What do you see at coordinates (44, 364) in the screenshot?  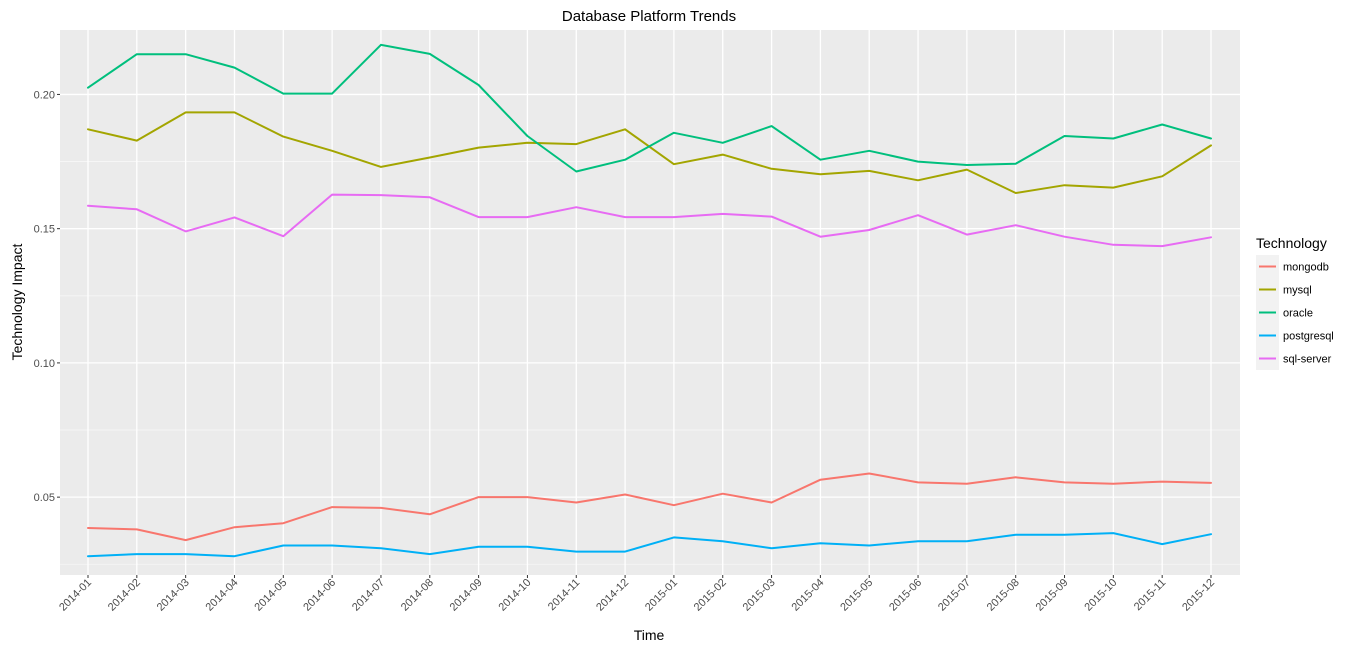 I see `y-tick-label: 0.10` at bounding box center [44, 364].